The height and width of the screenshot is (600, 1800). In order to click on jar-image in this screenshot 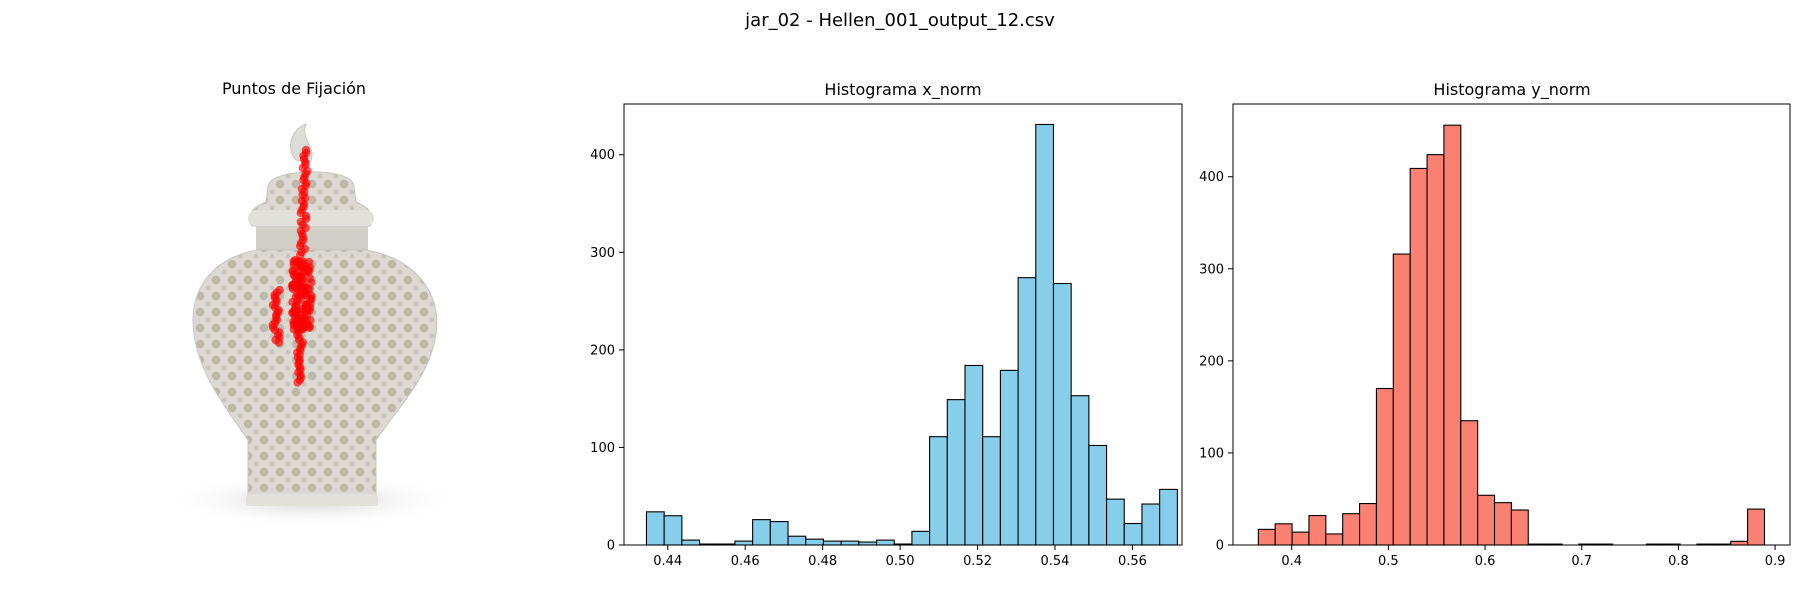, I will do `click(312, 325)`.